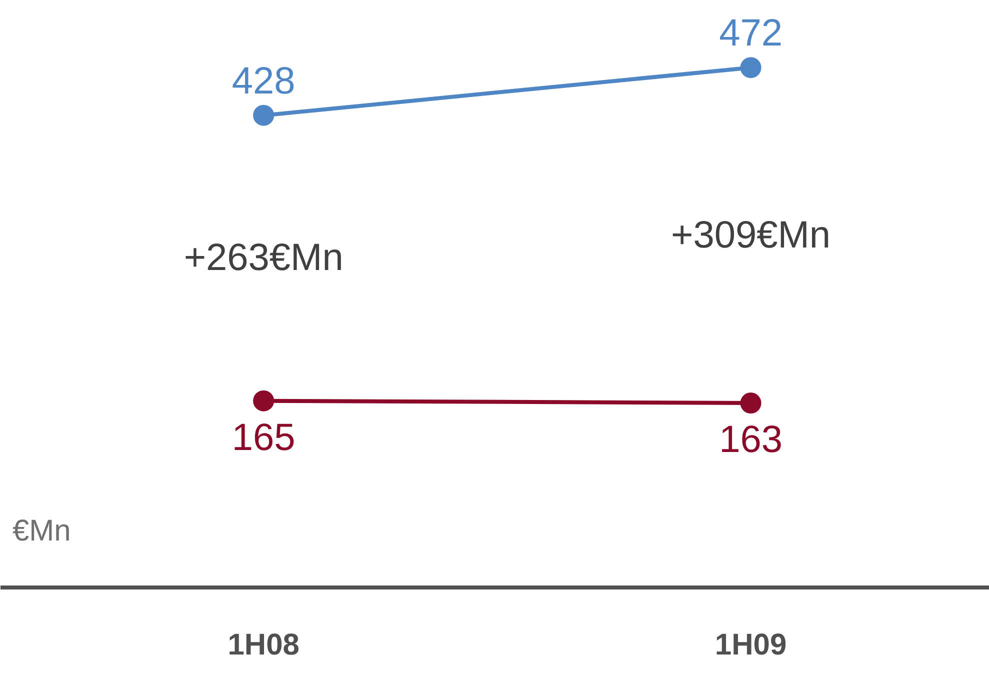 This screenshot has width=989, height=677. Describe the element at coordinates (41, 531) in the screenshot. I see `text: €Mn` at that location.